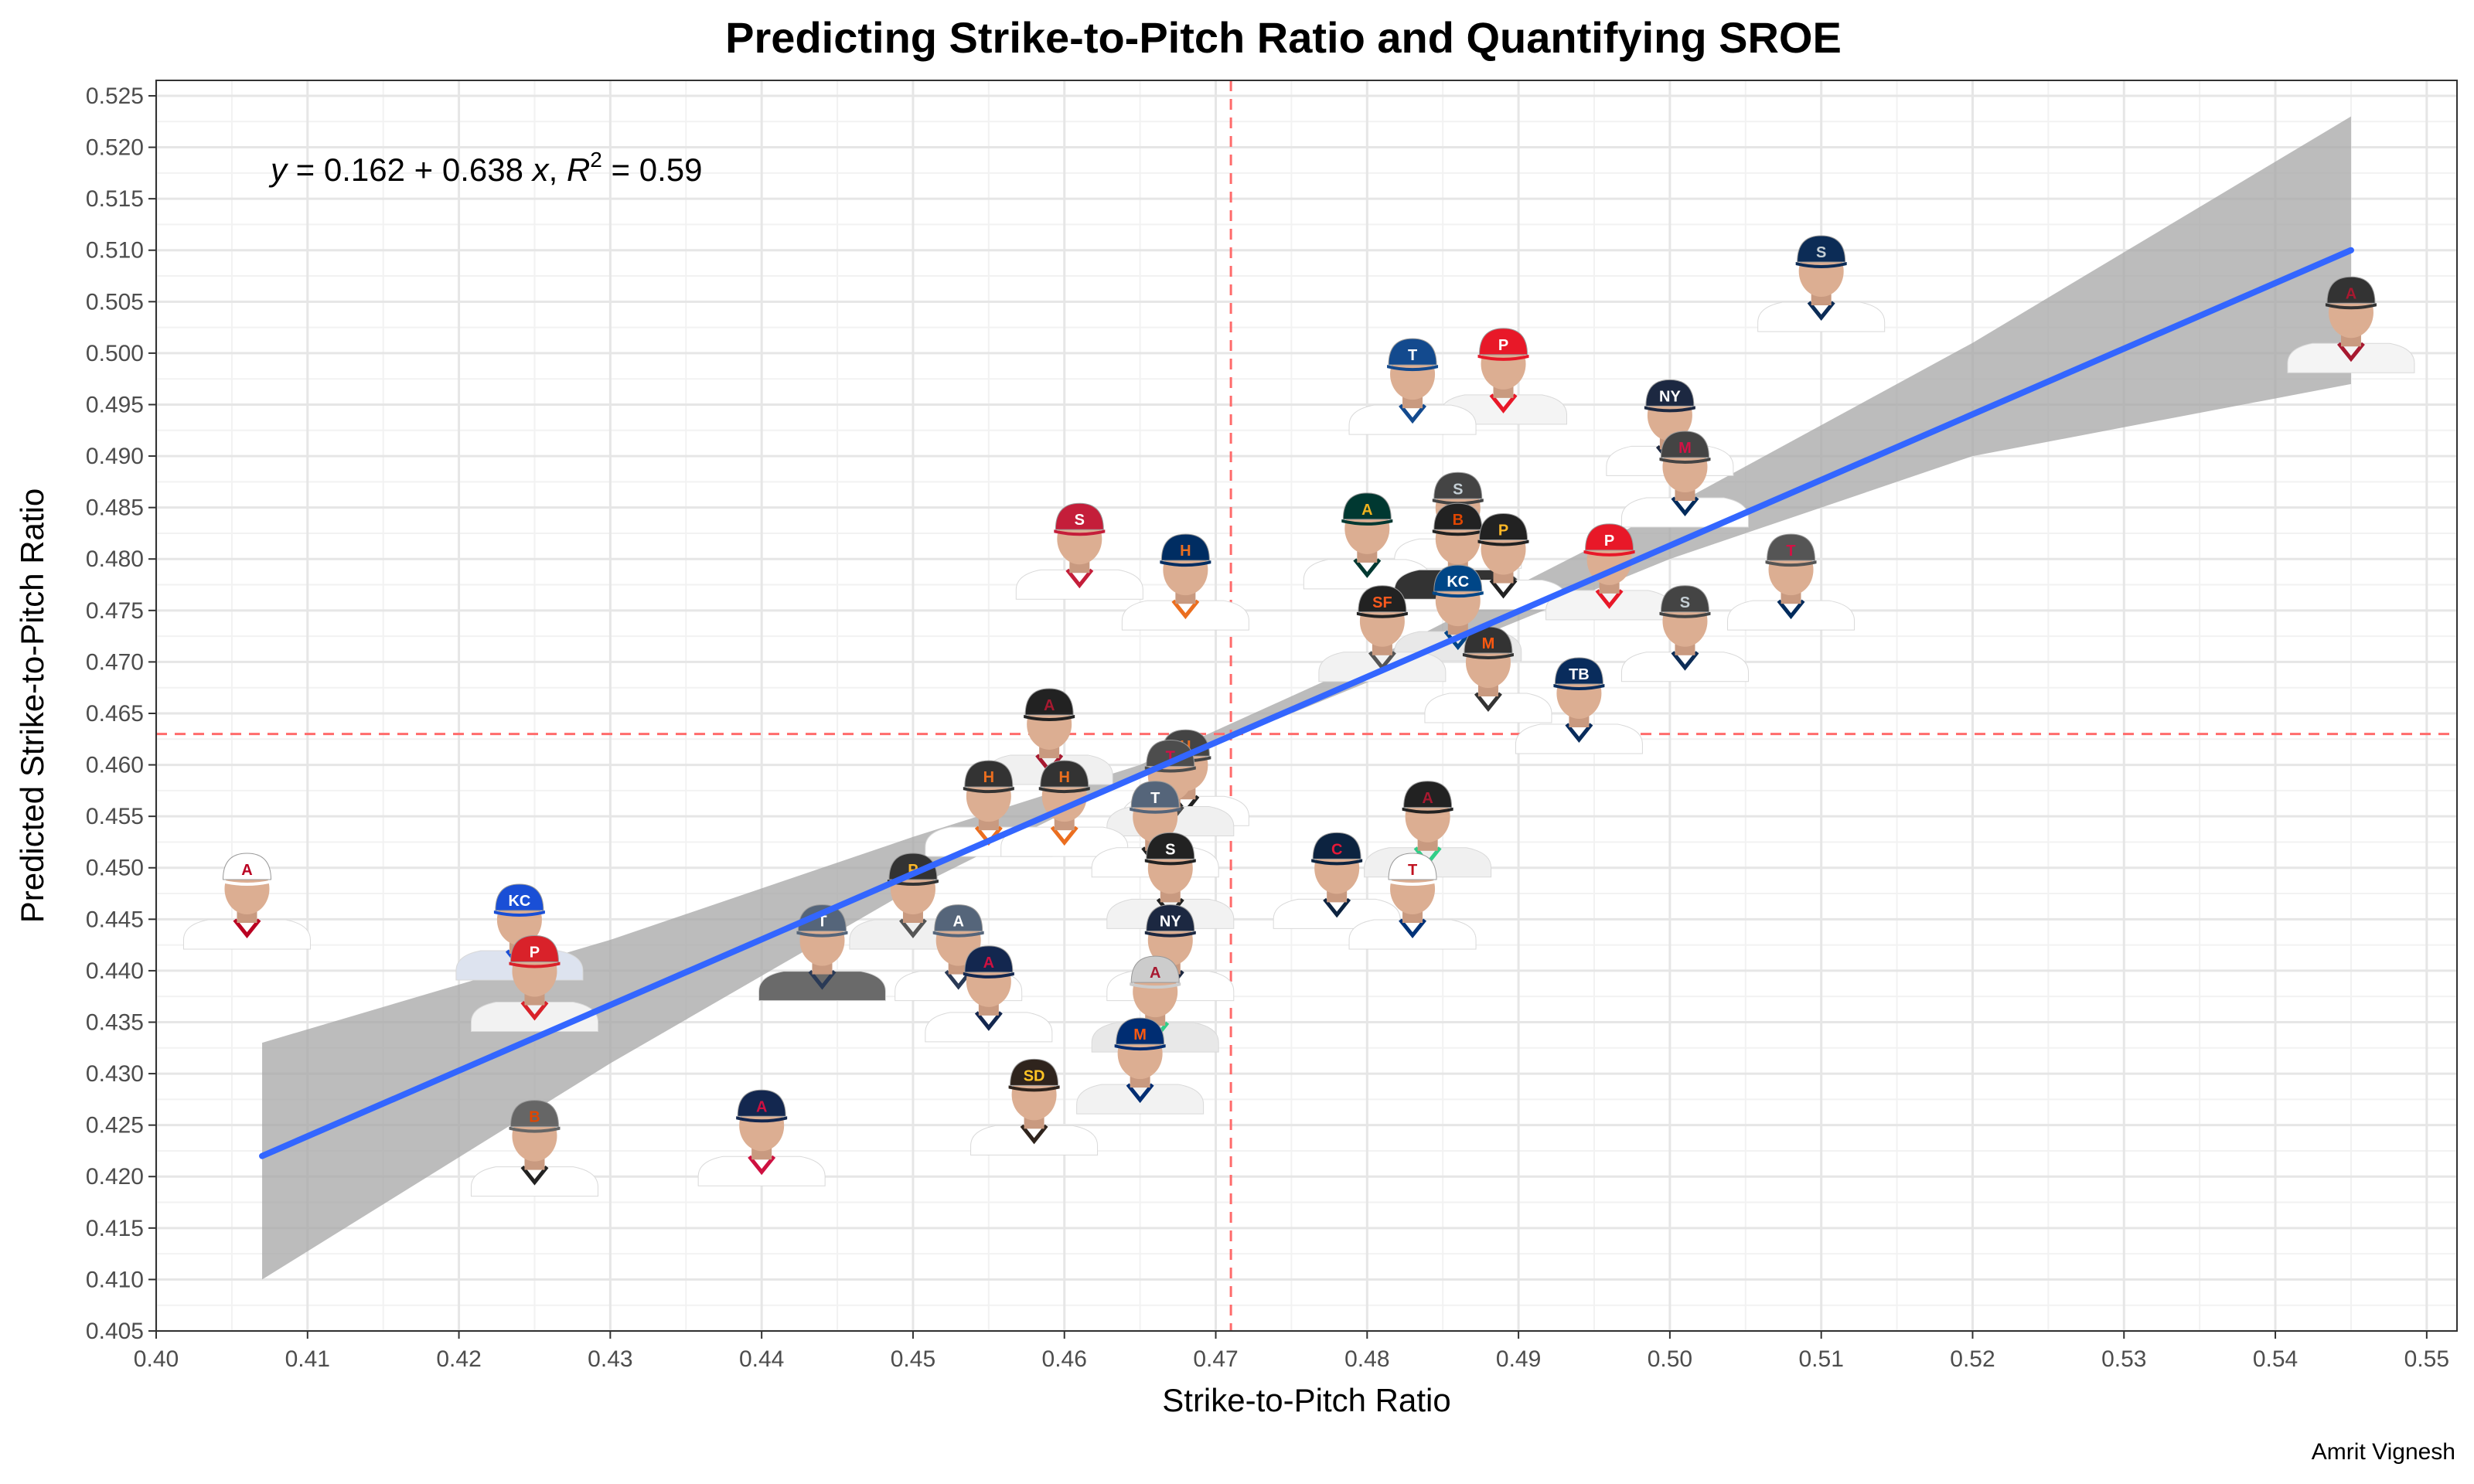 This screenshot has height=1484, width=2474. What do you see at coordinates (2351, 324) in the screenshot?
I see `player-point-ari: A` at bounding box center [2351, 324].